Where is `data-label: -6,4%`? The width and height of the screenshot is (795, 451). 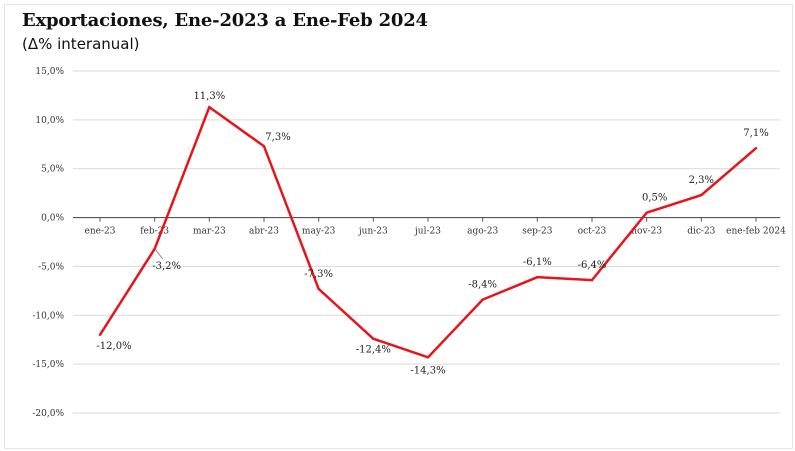 data-label: -6,4% is located at coordinates (592, 265).